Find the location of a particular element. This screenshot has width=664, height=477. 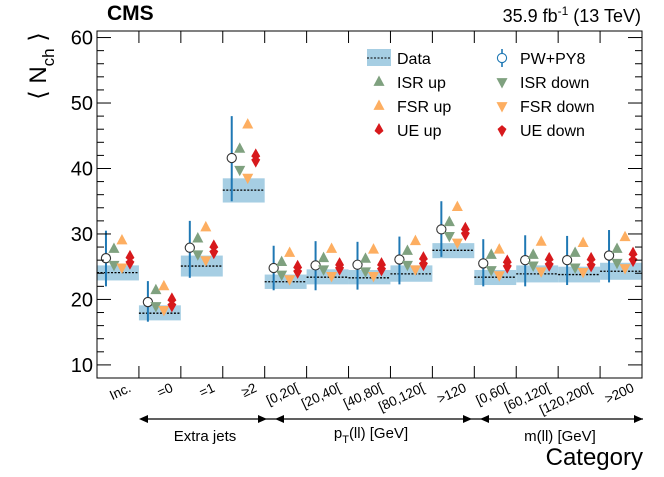

category-groups: Extra jets pT(ll) [GeV] m(ll) [GeV] is located at coordinates (391, 430).